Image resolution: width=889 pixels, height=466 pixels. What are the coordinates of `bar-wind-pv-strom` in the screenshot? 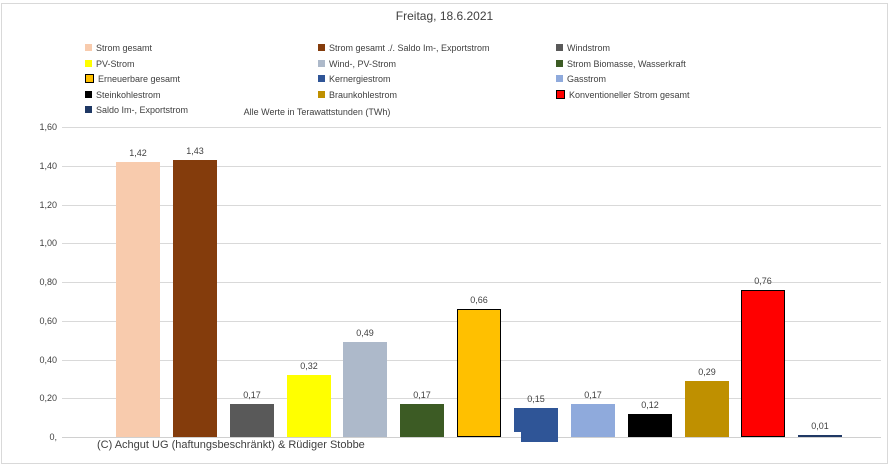 It's located at (365, 389).